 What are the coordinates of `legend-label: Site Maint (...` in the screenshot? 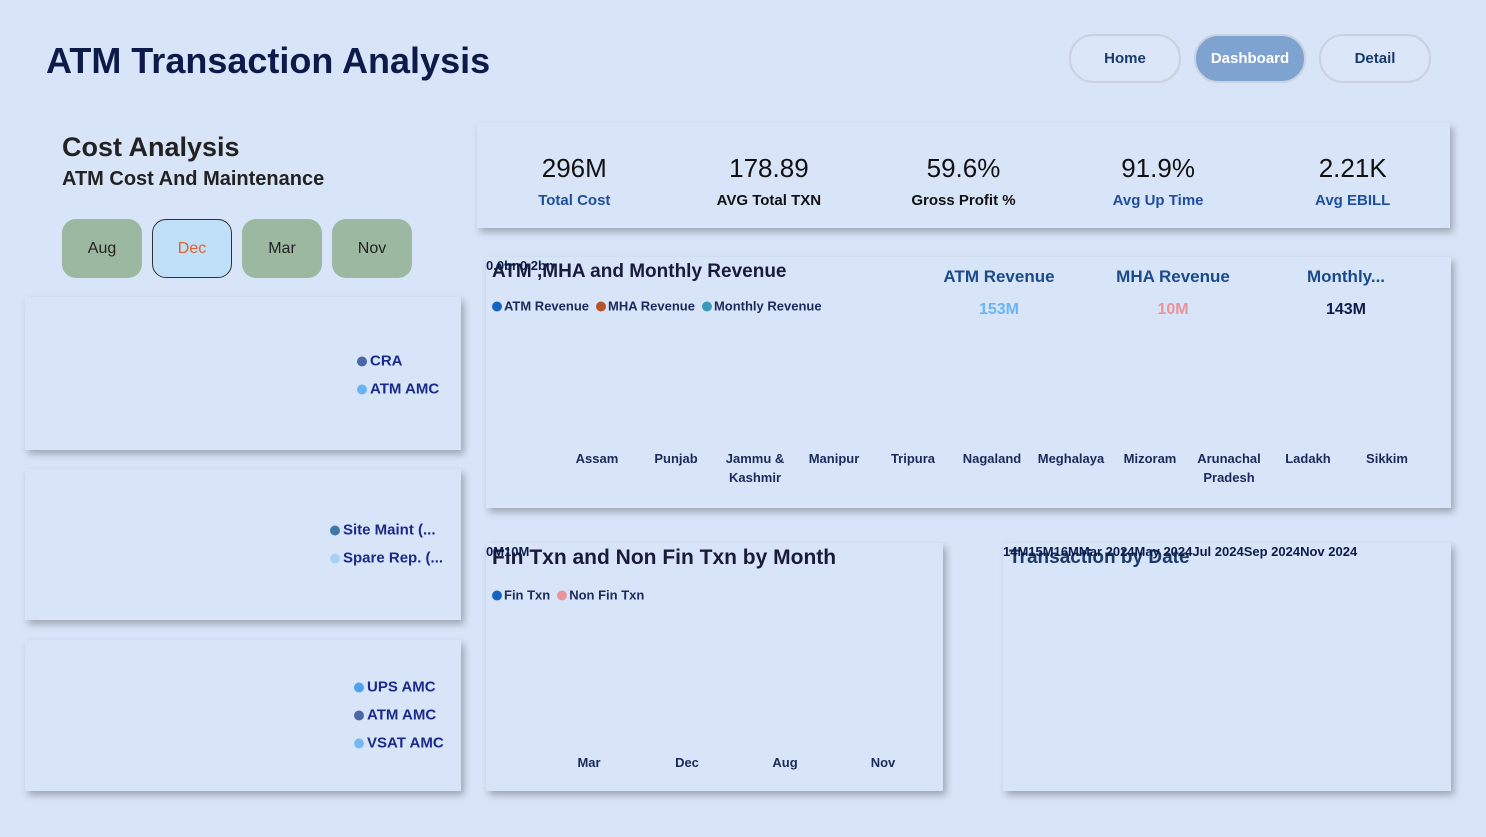 It's located at (389, 530).